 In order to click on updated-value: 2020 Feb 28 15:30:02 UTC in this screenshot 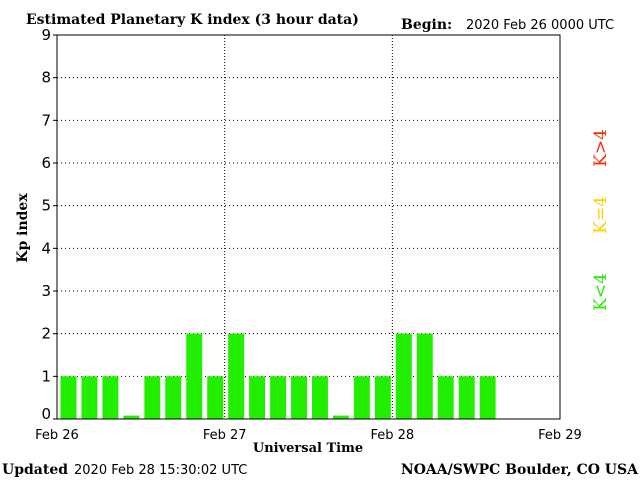, I will do `click(160, 470)`.